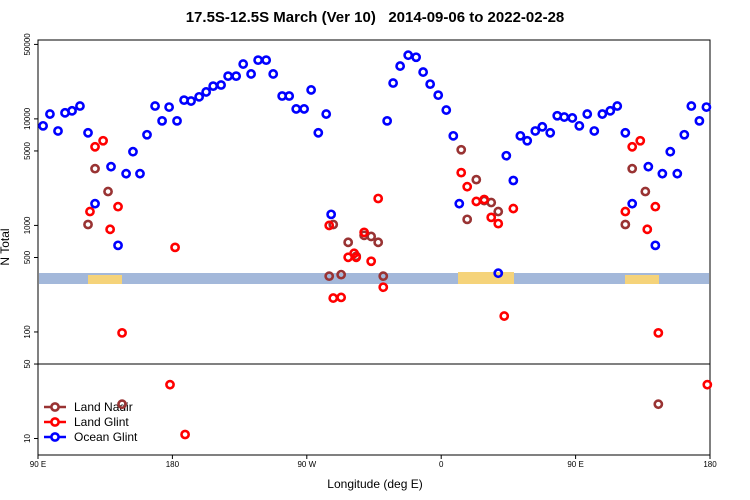 The width and height of the screenshot is (750, 500). I want to click on x-axis-title: Longitude (deg E), so click(374, 484).